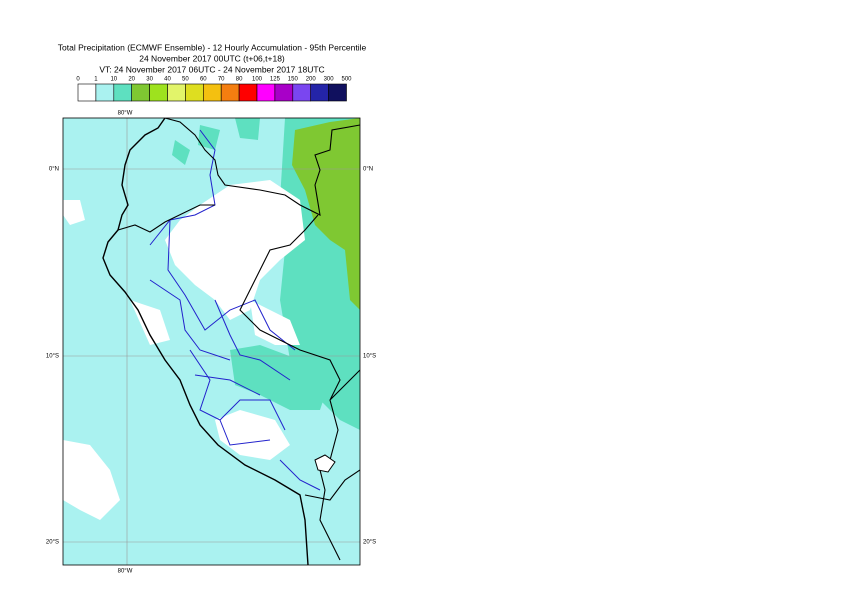 The image size is (842, 596). Describe the element at coordinates (185, 80) in the screenshot. I see `legend-label: 50` at that location.